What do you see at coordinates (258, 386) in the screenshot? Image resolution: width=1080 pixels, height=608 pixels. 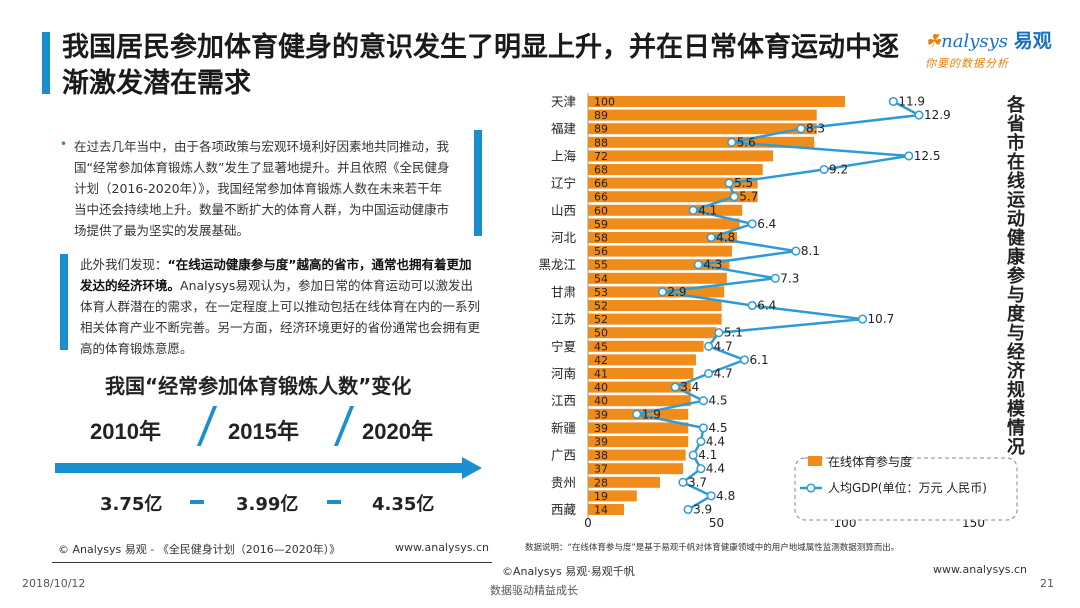 I see `change-title: 我国“经常参加体育锻炼人数”变化` at bounding box center [258, 386].